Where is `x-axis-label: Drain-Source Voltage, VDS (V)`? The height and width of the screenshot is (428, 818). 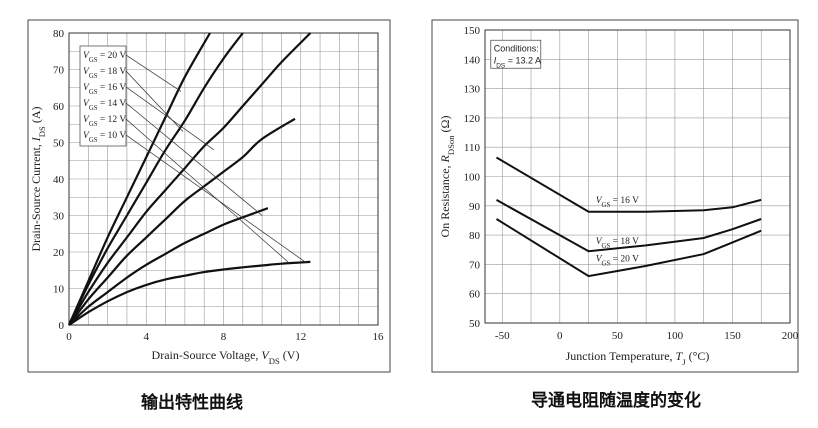
x-axis-label: Drain-Source Voltage, VDS (V) is located at coordinates (226, 357).